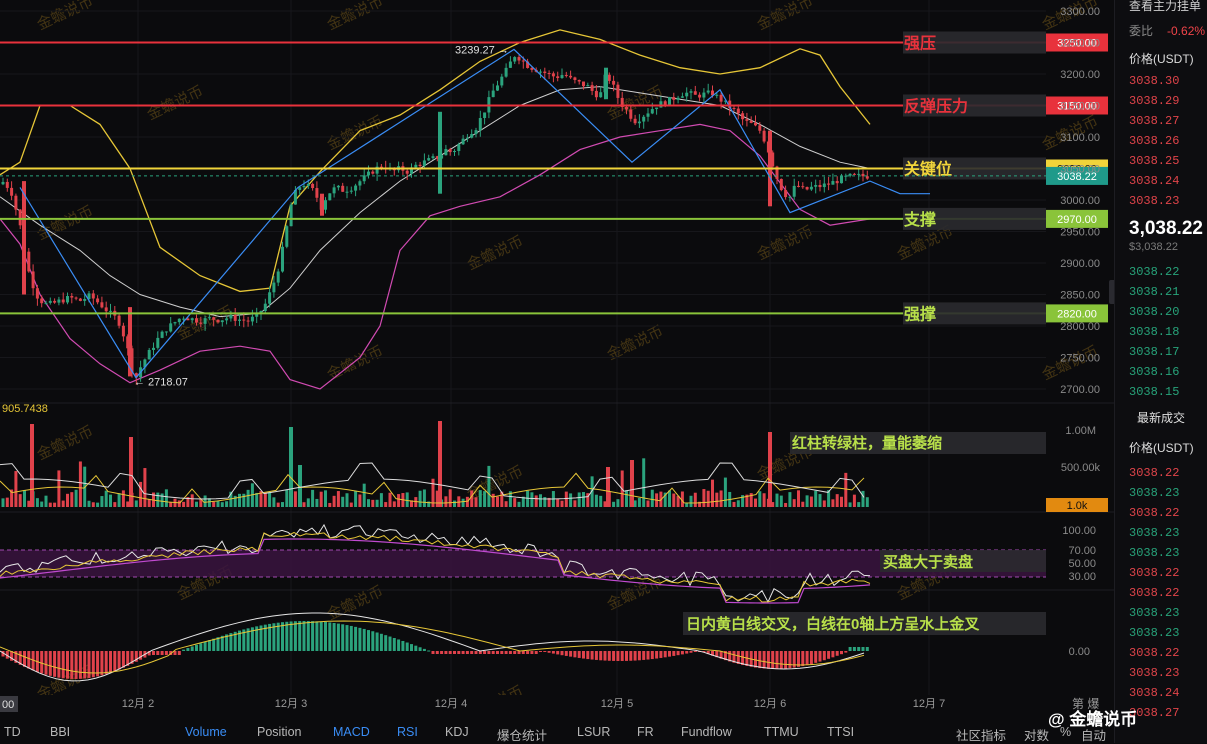  Describe the element at coordinates (206, 732) in the screenshot. I see `tab-volume: Volume` at that location.